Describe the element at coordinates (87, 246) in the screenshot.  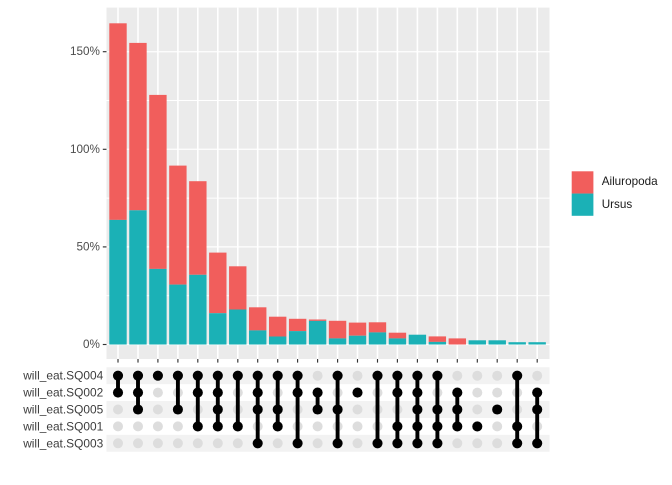
I see `svg-text: 50%` at that location.